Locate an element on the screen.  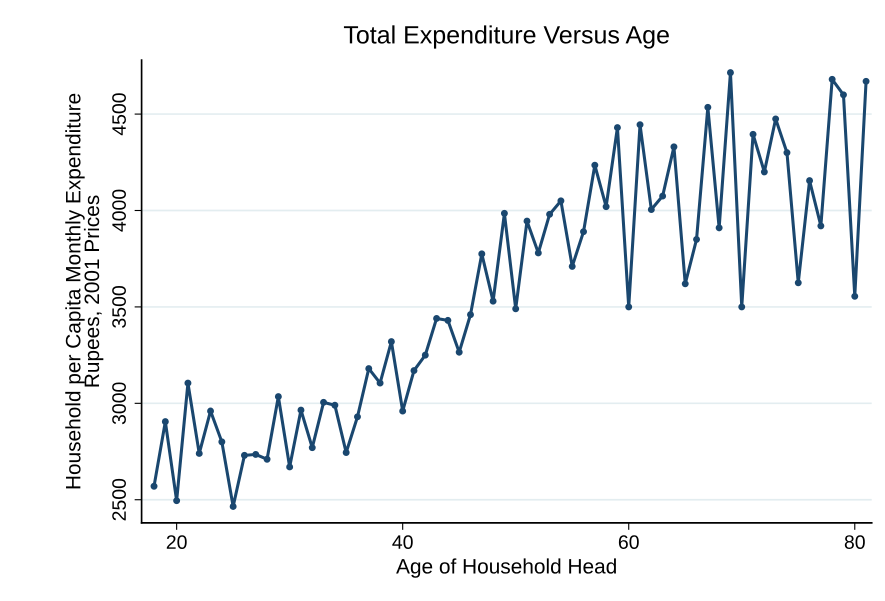
y-tick-label: 3500 is located at coordinates (119, 307).